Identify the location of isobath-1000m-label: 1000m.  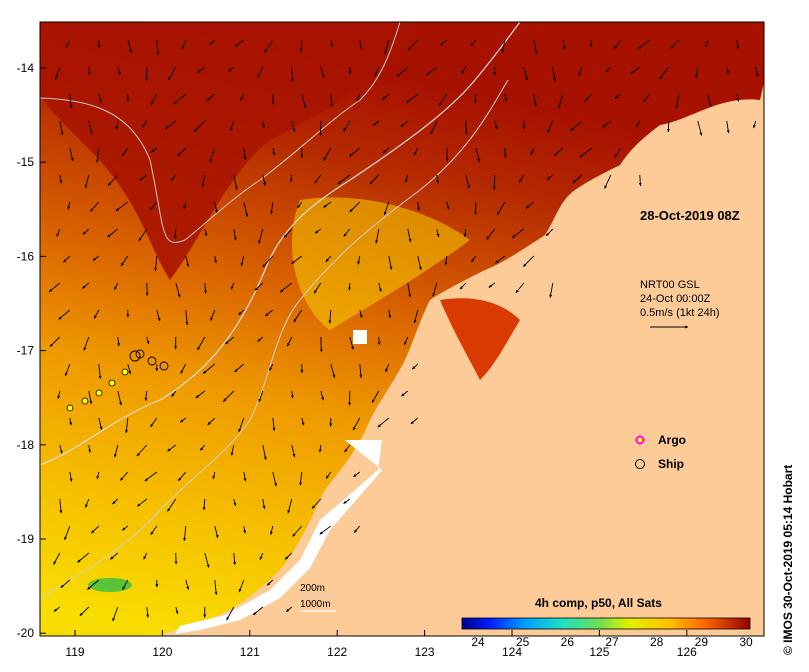
(315, 604).